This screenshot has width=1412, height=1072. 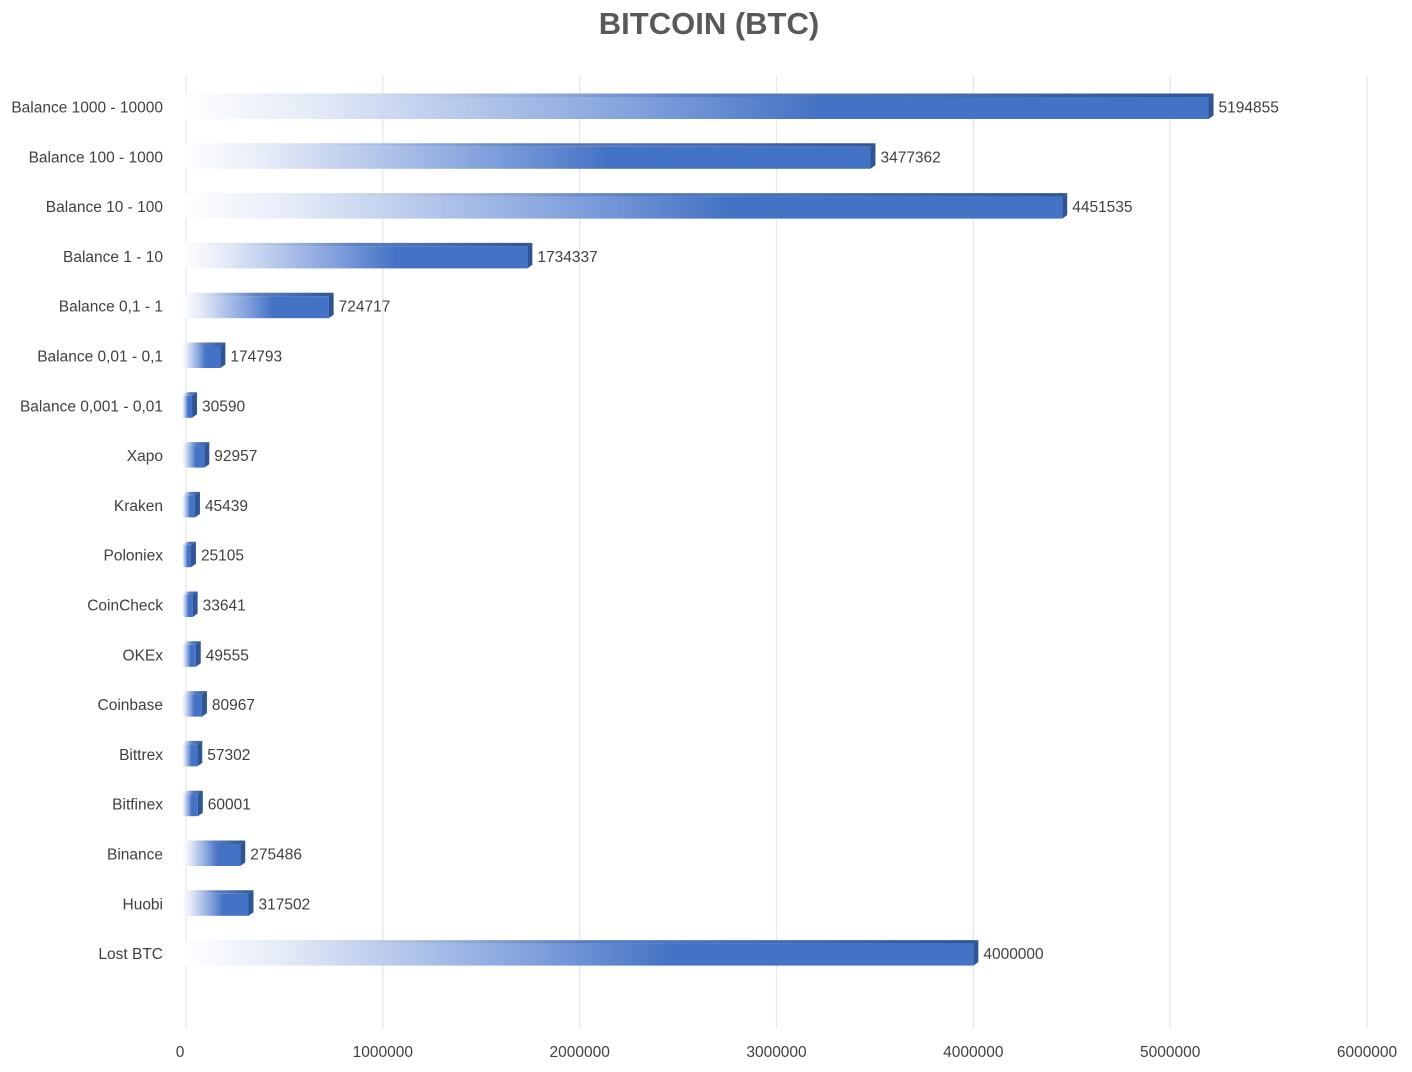 I want to click on category-label: Binance, so click(x=135, y=855).